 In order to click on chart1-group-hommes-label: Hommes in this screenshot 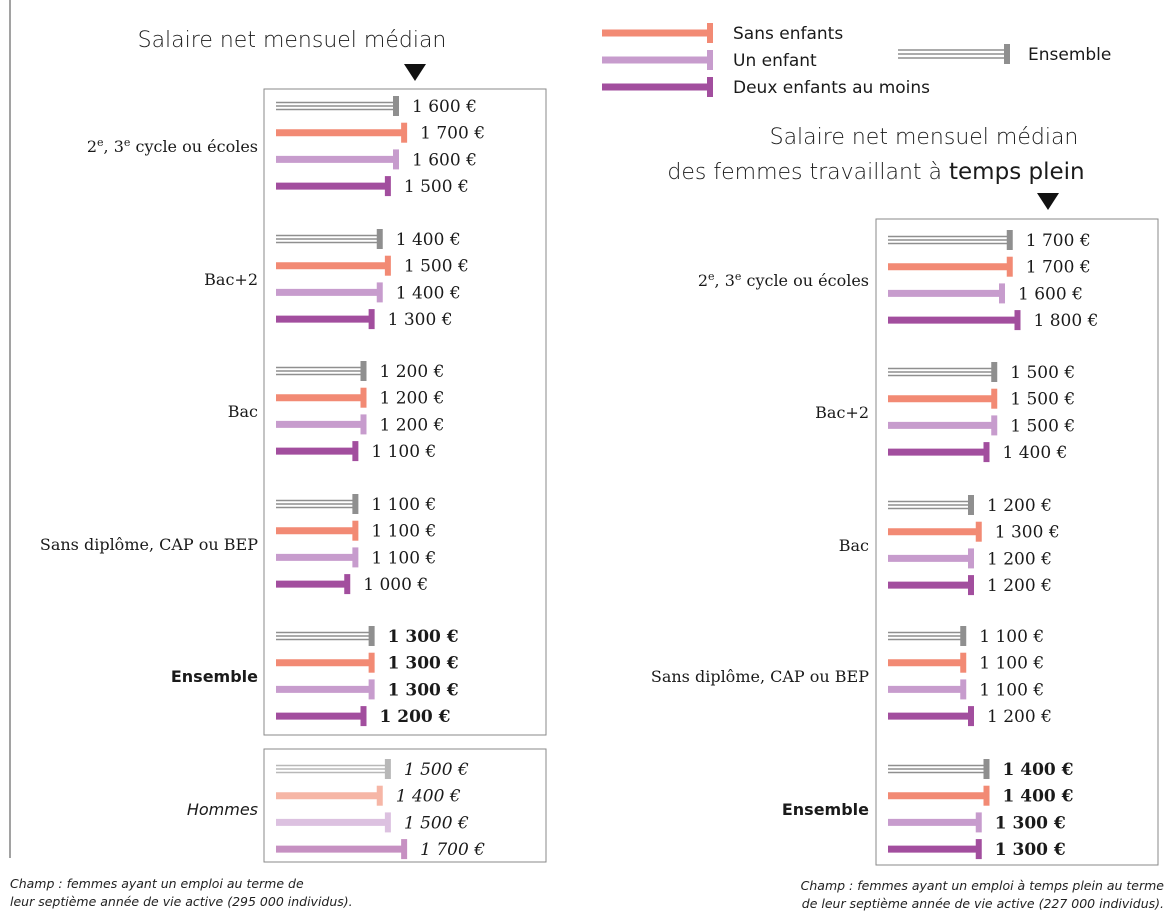, I will do `click(222, 809)`.